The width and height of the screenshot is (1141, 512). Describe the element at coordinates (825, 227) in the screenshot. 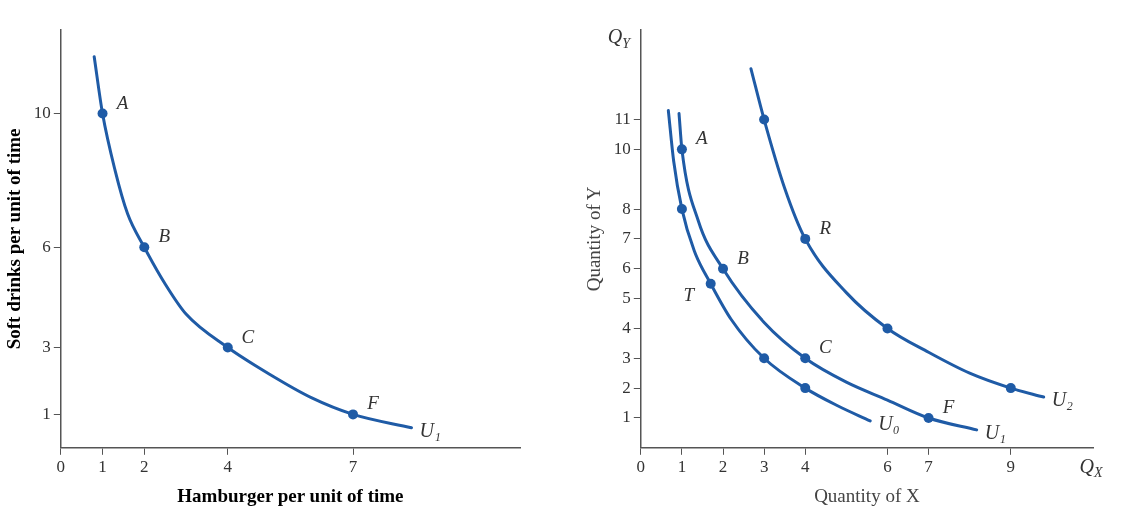

I see `annotation: R` at that location.